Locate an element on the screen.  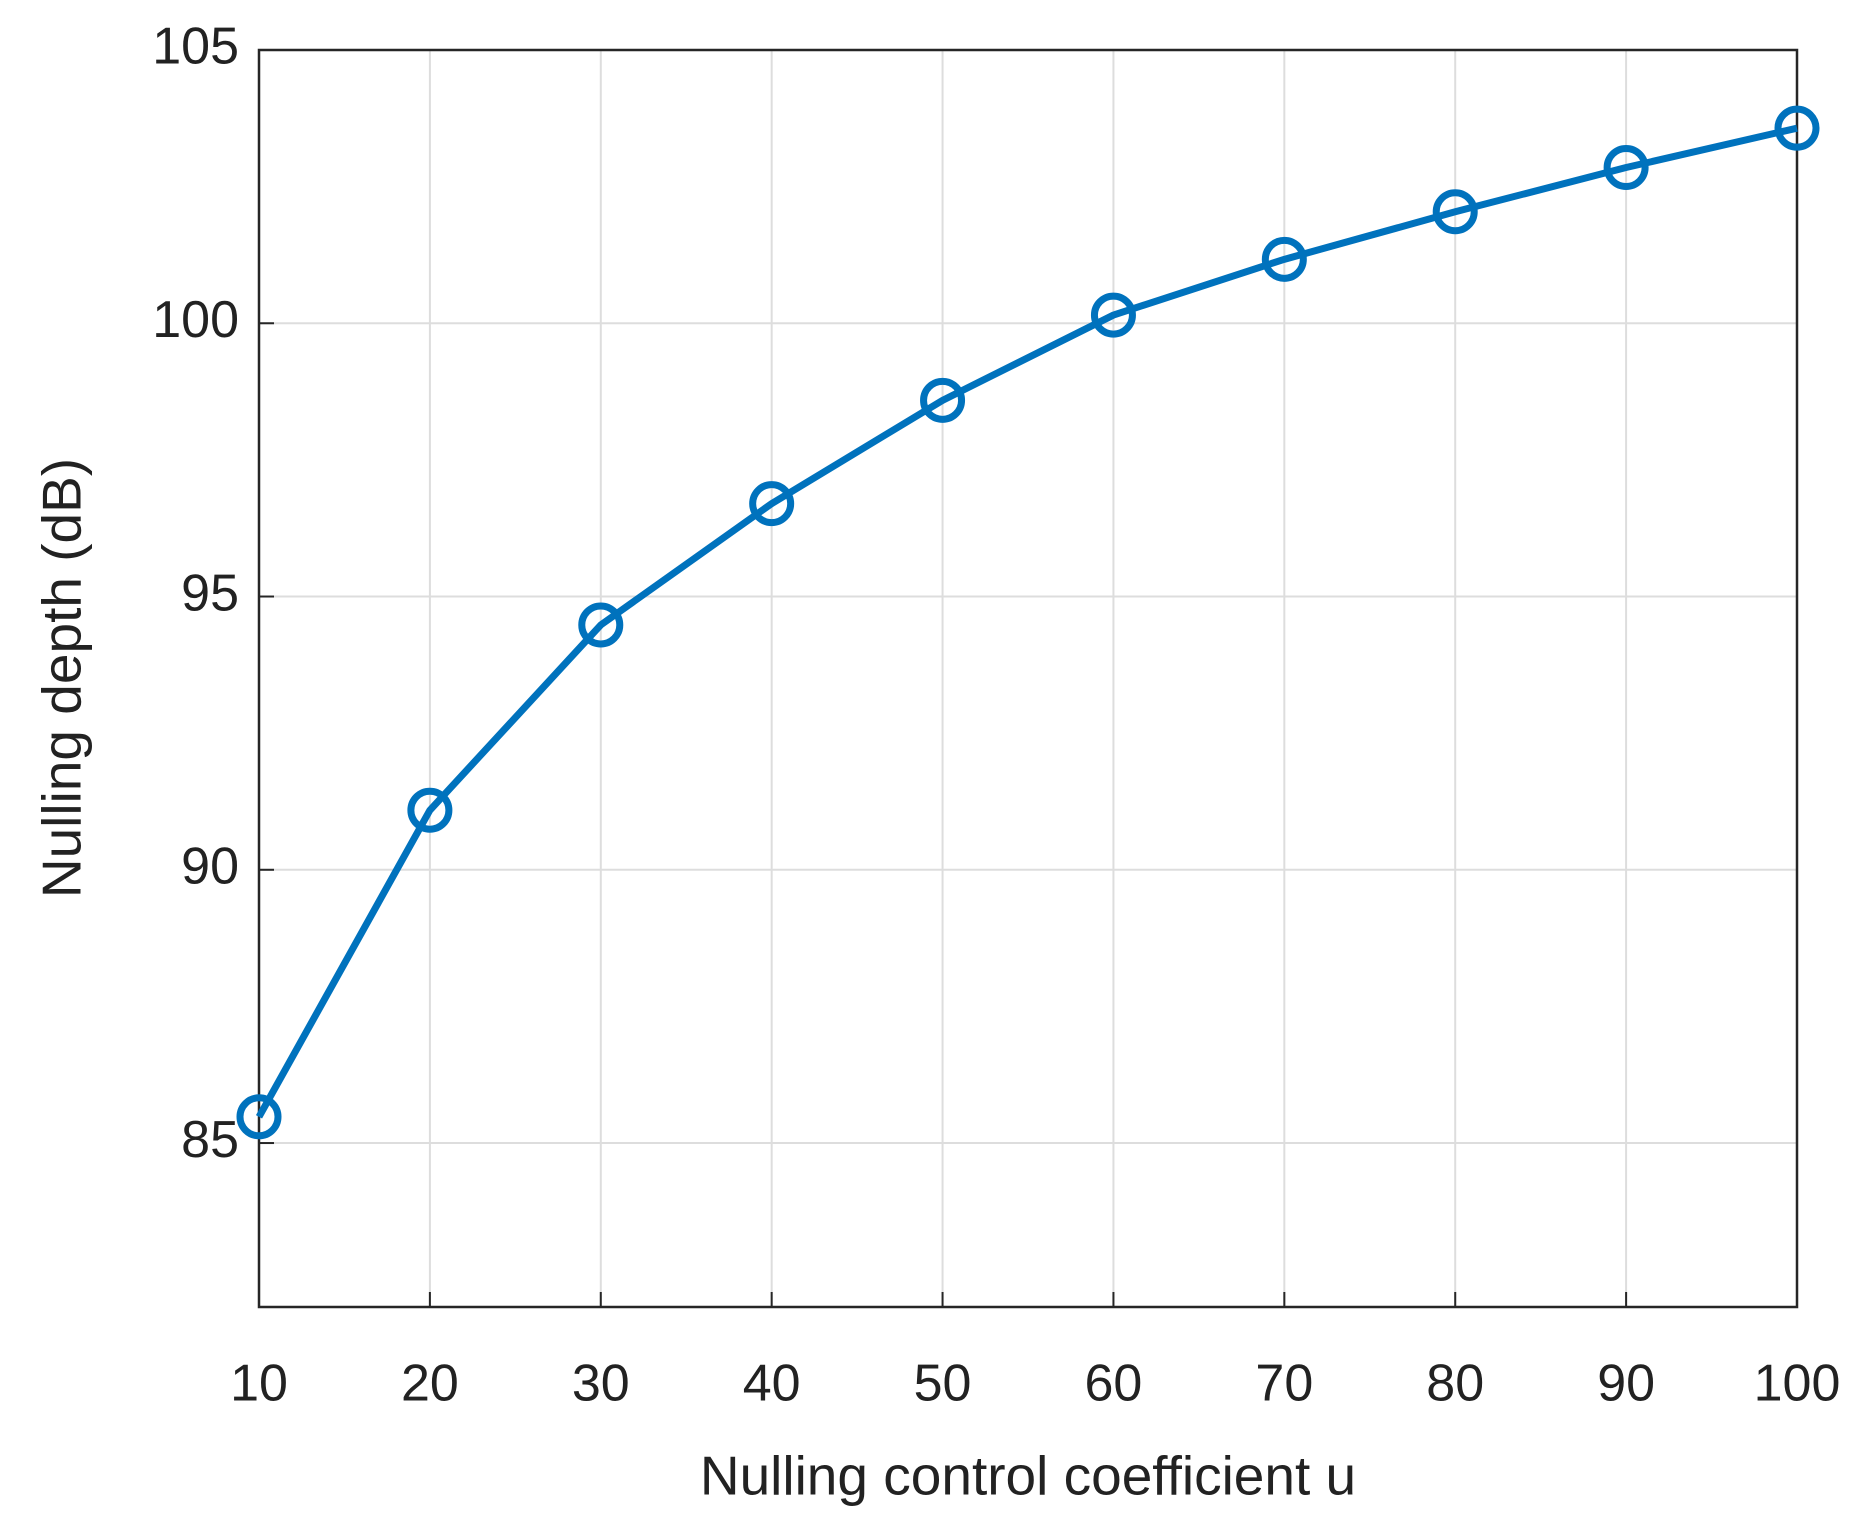
x-tick-label: 40 is located at coordinates (772, 1384).